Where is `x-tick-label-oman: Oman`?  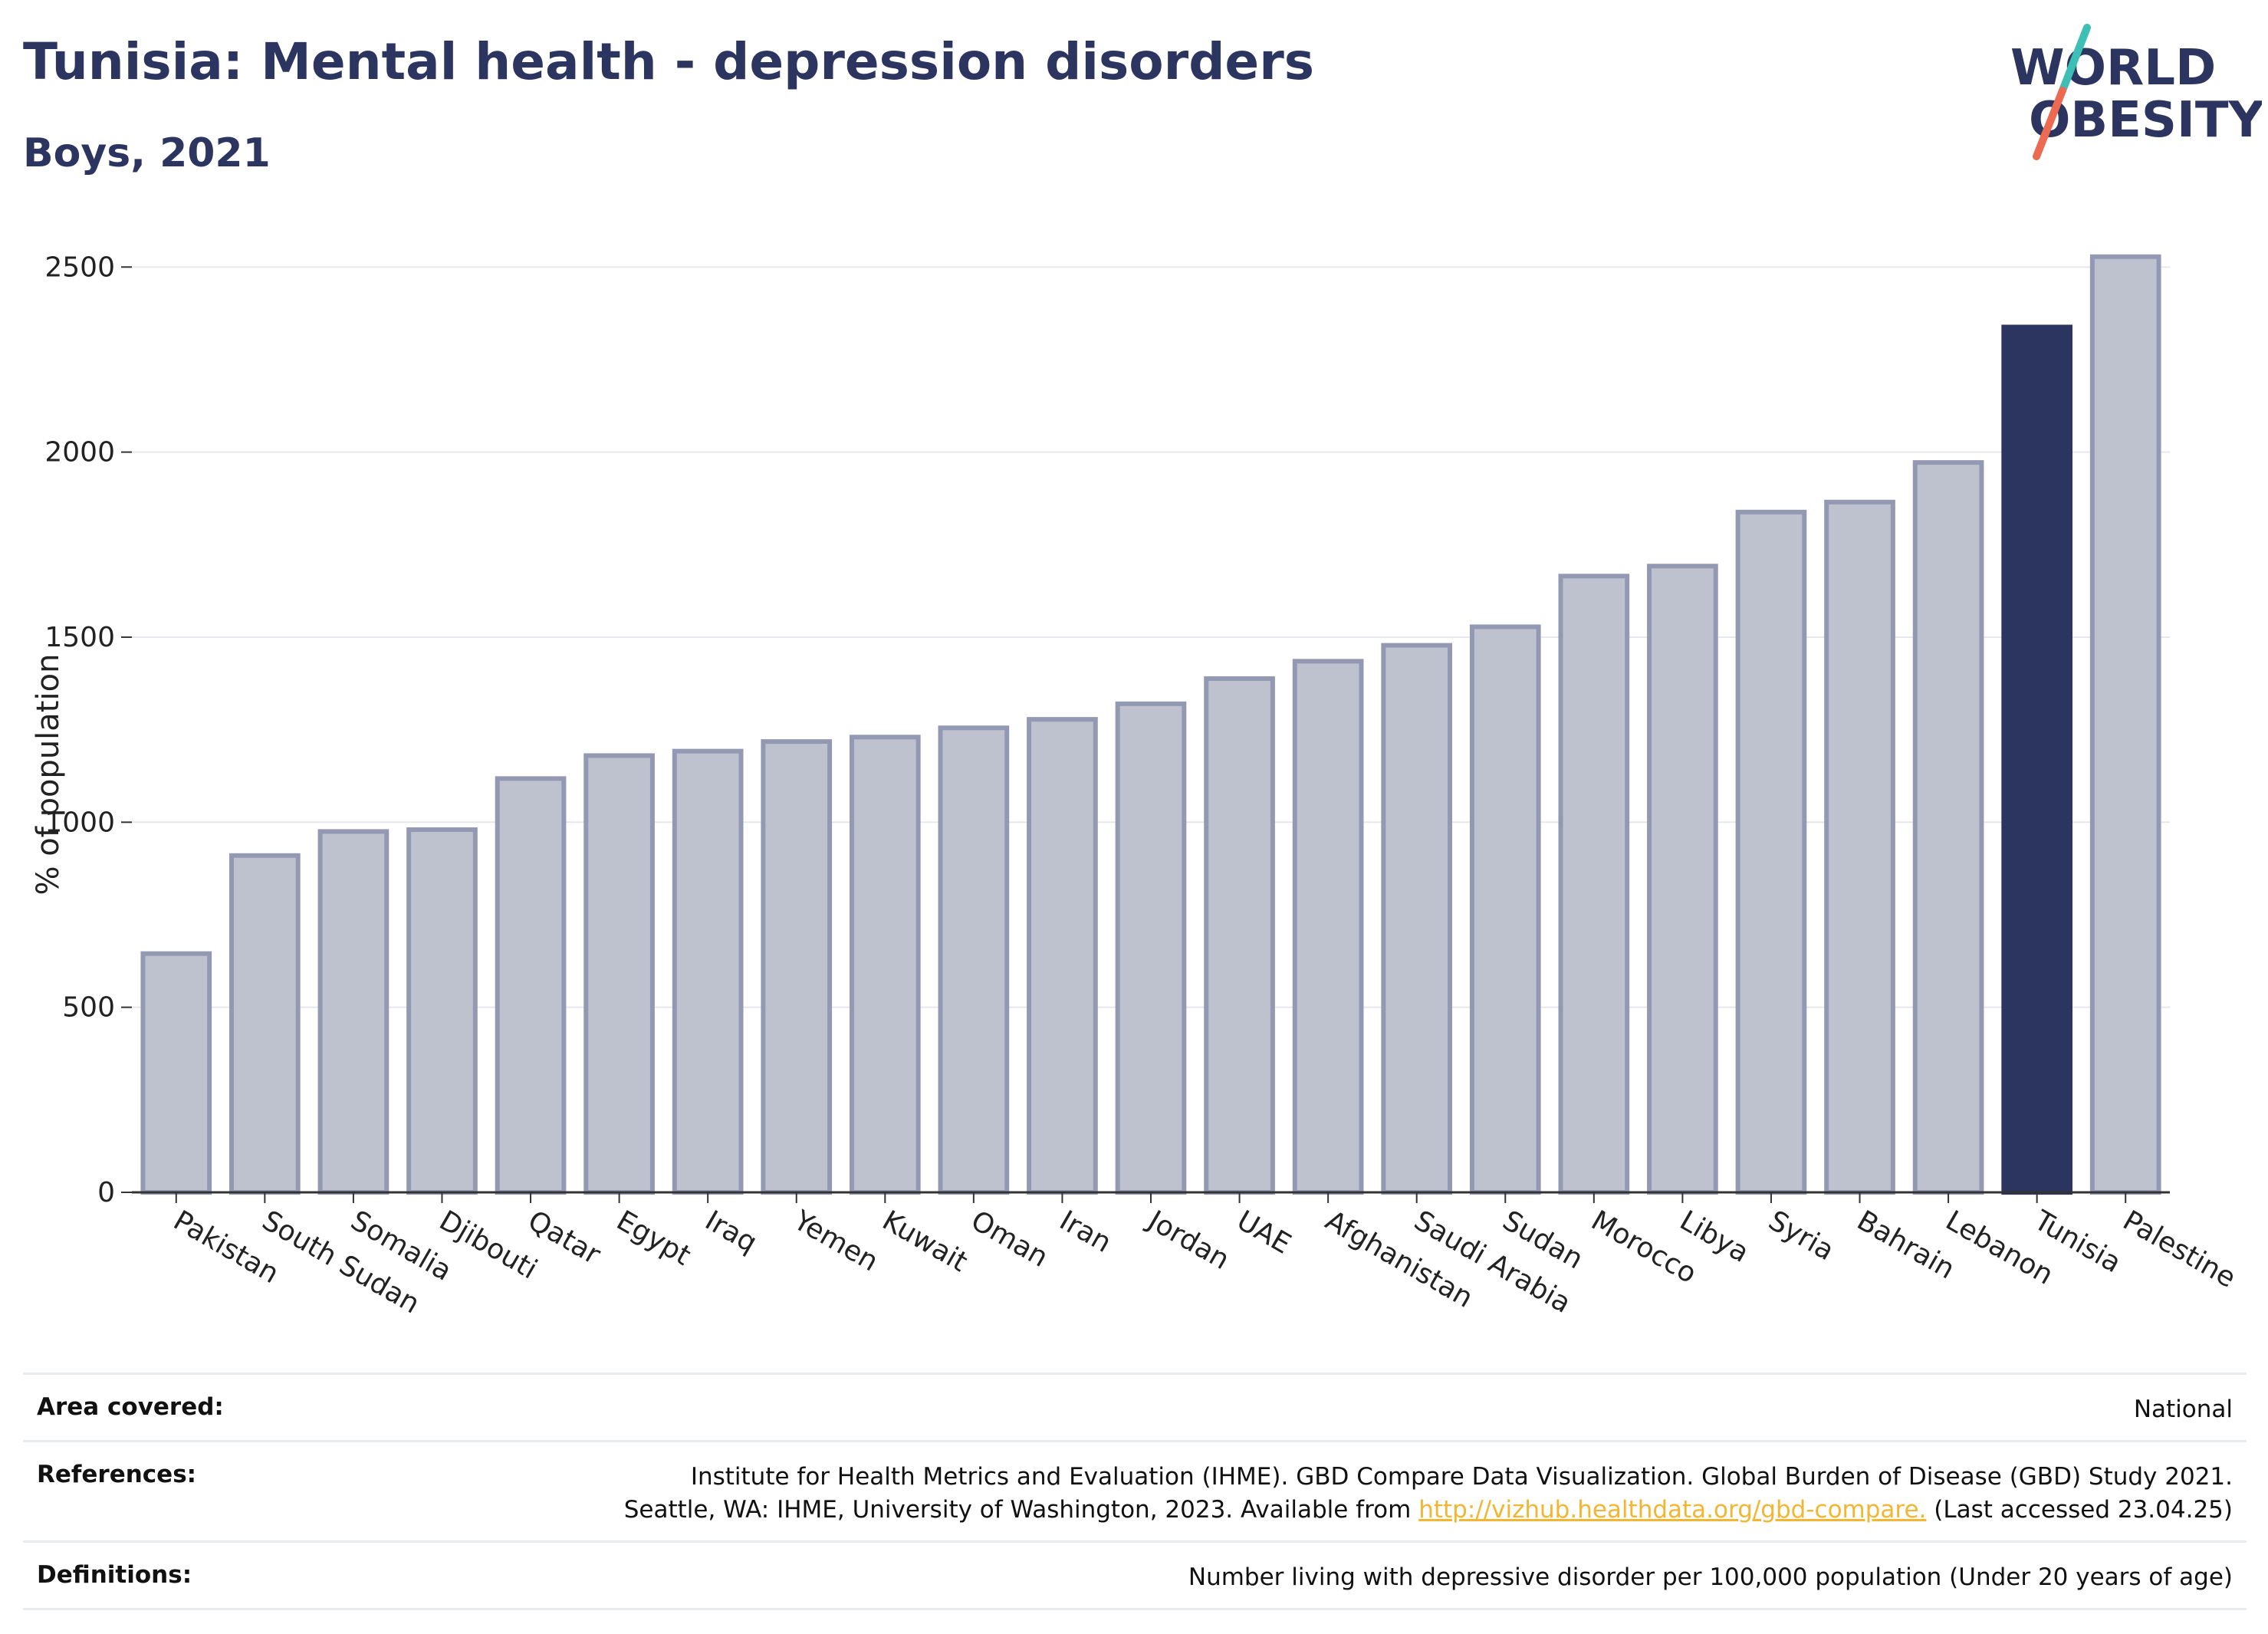
x-tick-label-oman: Oman is located at coordinates (1009, 1240).